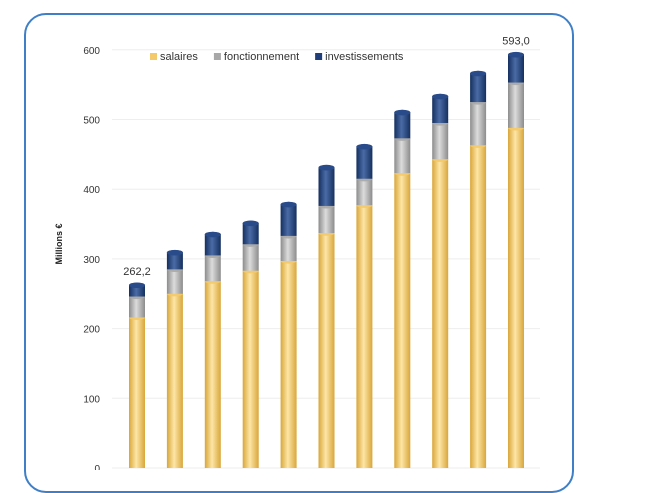 This screenshot has height=493, width=648. I want to click on y-axis: 0 100 200 300 400 500 600, so click(91, 258).